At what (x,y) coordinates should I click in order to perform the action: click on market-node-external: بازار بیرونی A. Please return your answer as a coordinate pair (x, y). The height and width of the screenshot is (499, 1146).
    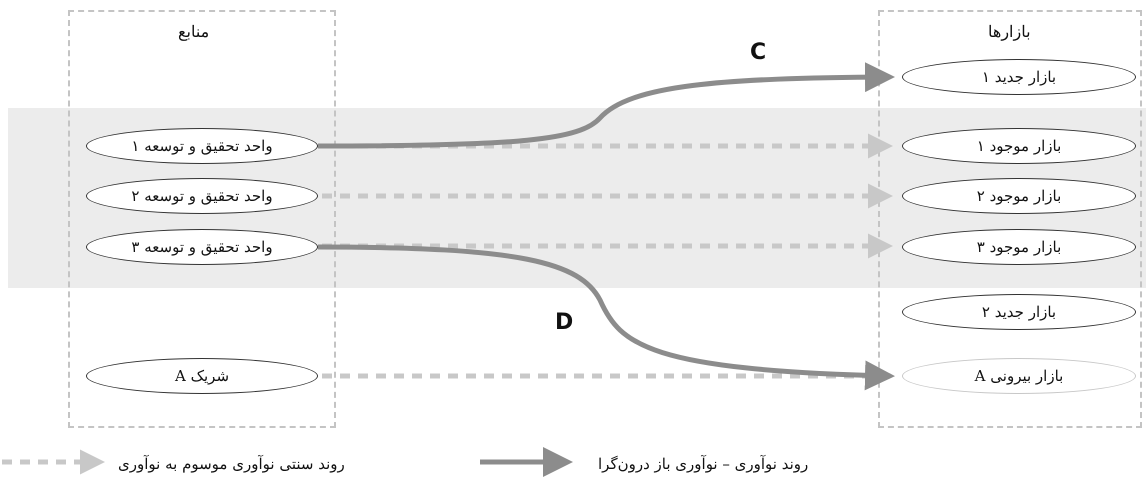
    Looking at the image, I should click on (1019, 376).